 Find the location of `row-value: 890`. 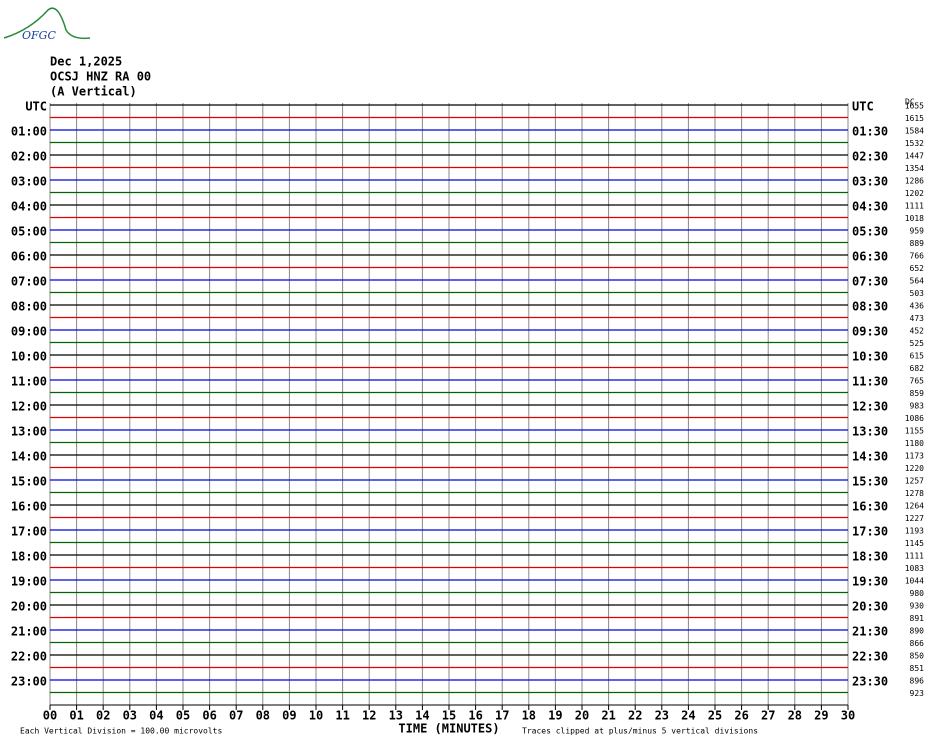

row-value: 890 is located at coordinates (917, 631).